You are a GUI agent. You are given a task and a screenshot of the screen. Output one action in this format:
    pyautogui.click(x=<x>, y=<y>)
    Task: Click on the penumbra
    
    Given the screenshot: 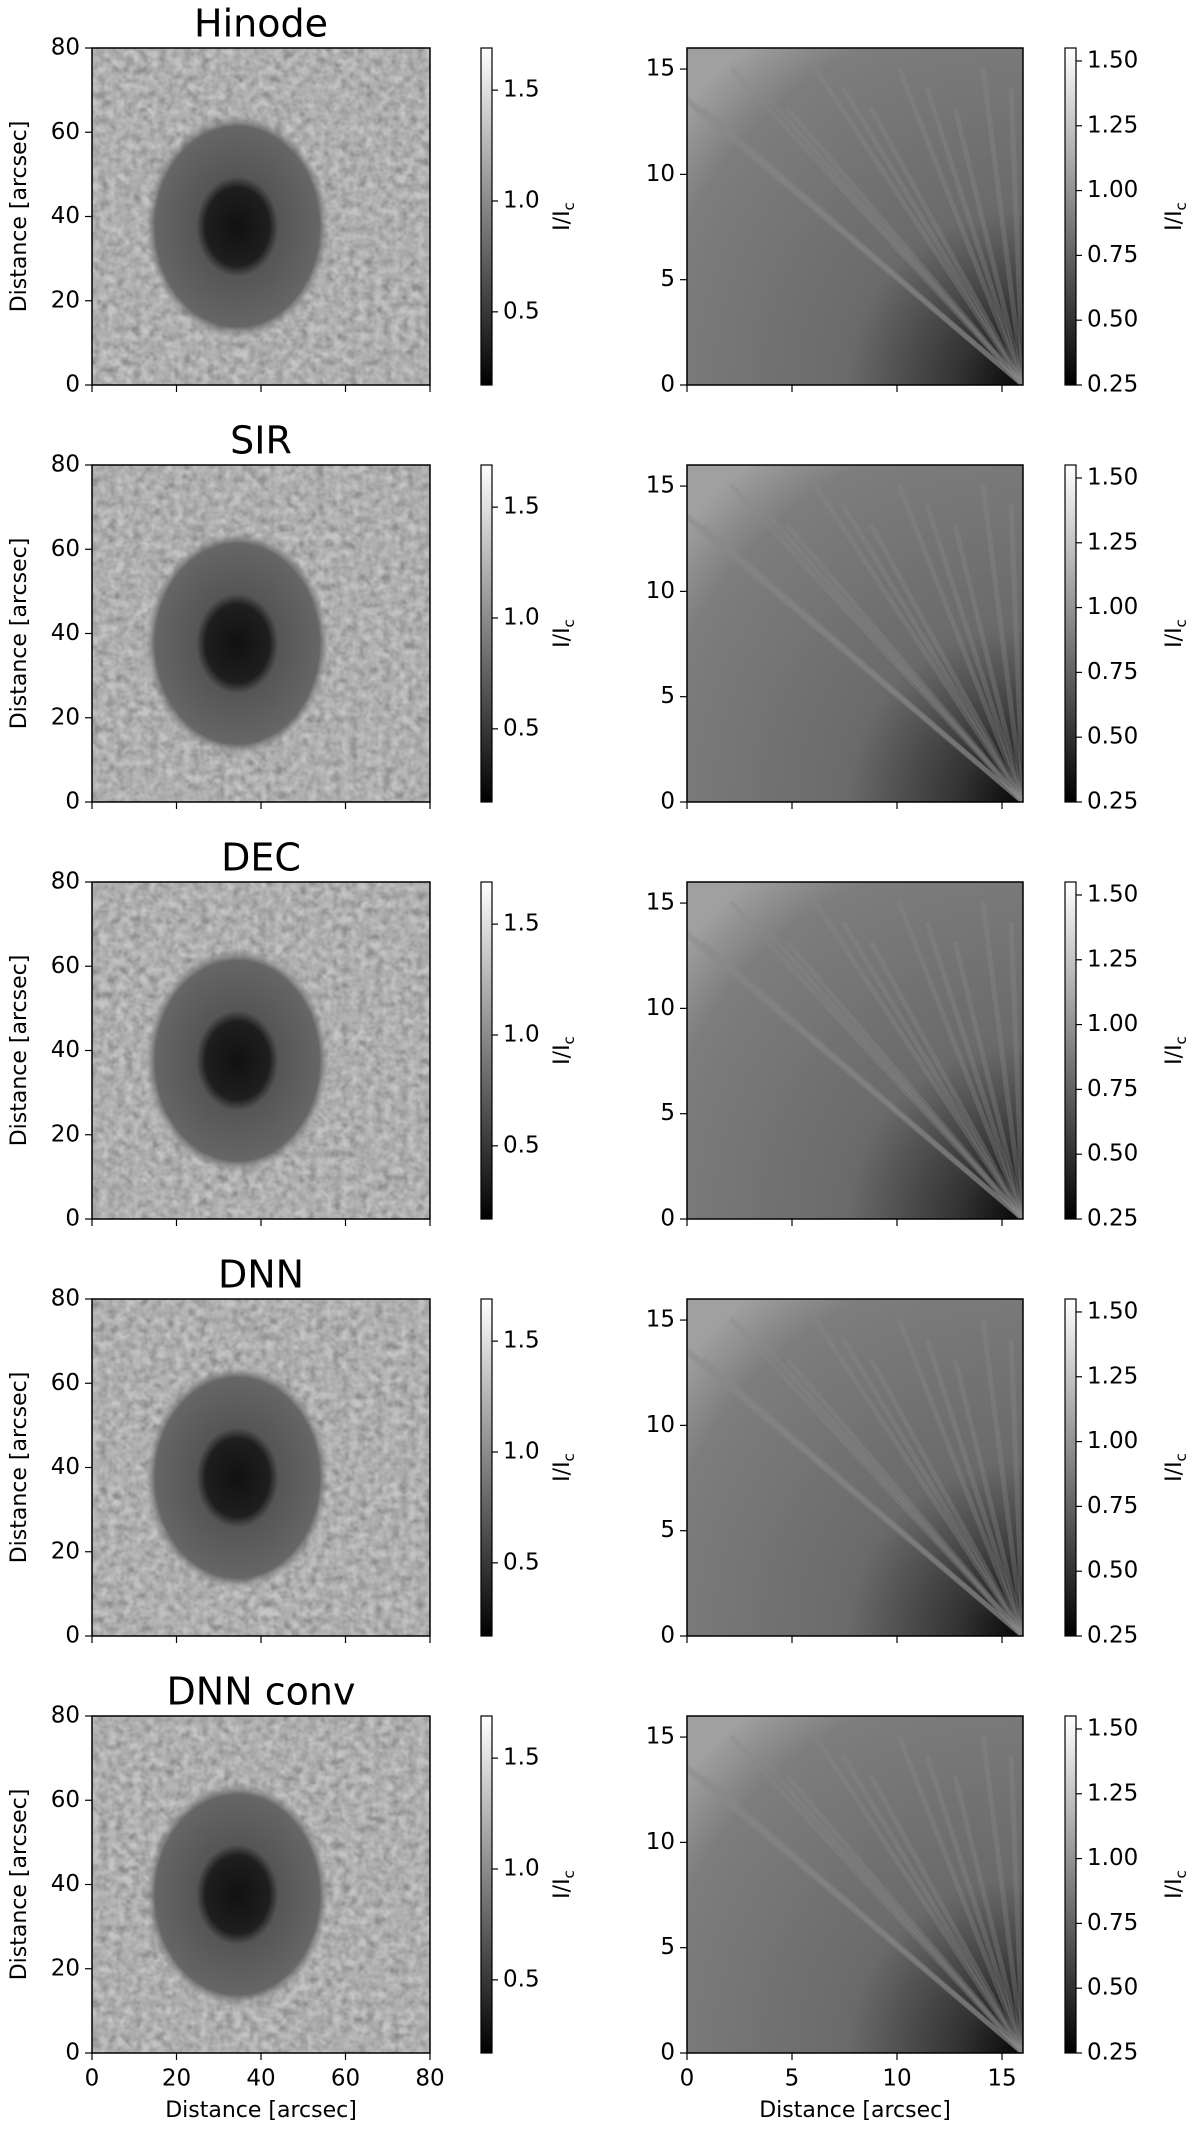 What is the action you would take?
    pyautogui.click(x=855, y=1884)
    